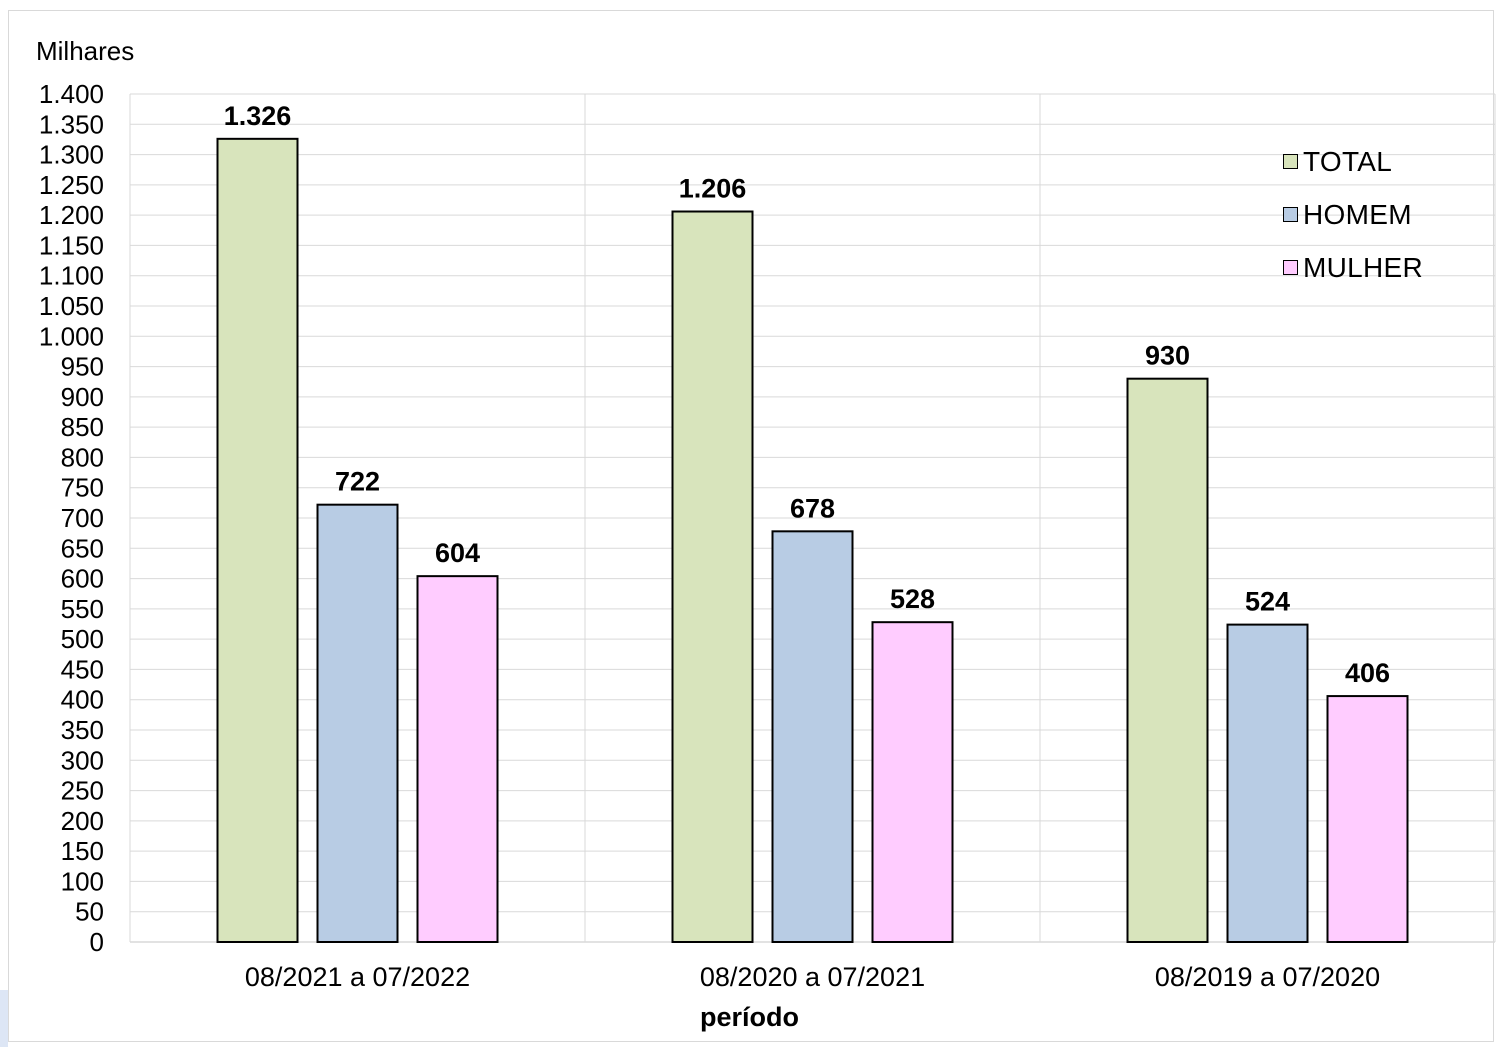 The image size is (1499, 1047). Describe the element at coordinates (89, 912) in the screenshot. I see `y-tick-label: 50` at that location.